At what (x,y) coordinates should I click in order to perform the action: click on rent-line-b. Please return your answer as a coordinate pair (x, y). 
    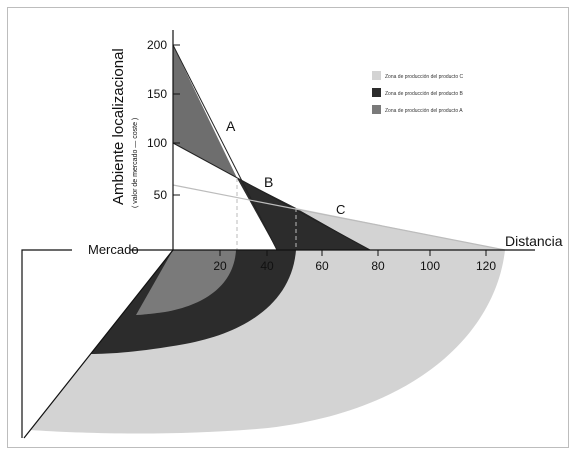
    Looking at the image, I should click on (271, 196).